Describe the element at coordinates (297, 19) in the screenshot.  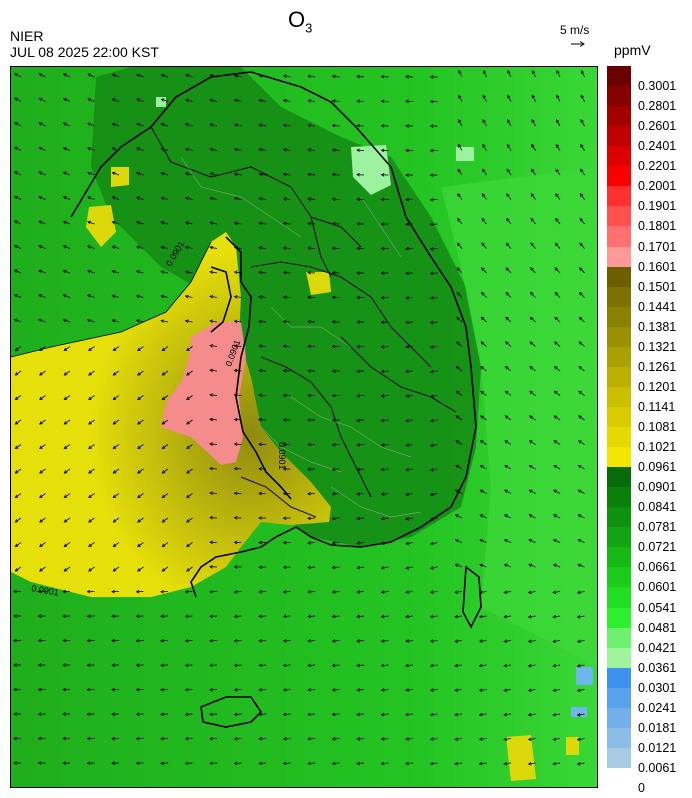
I see `title-main: O` at that location.